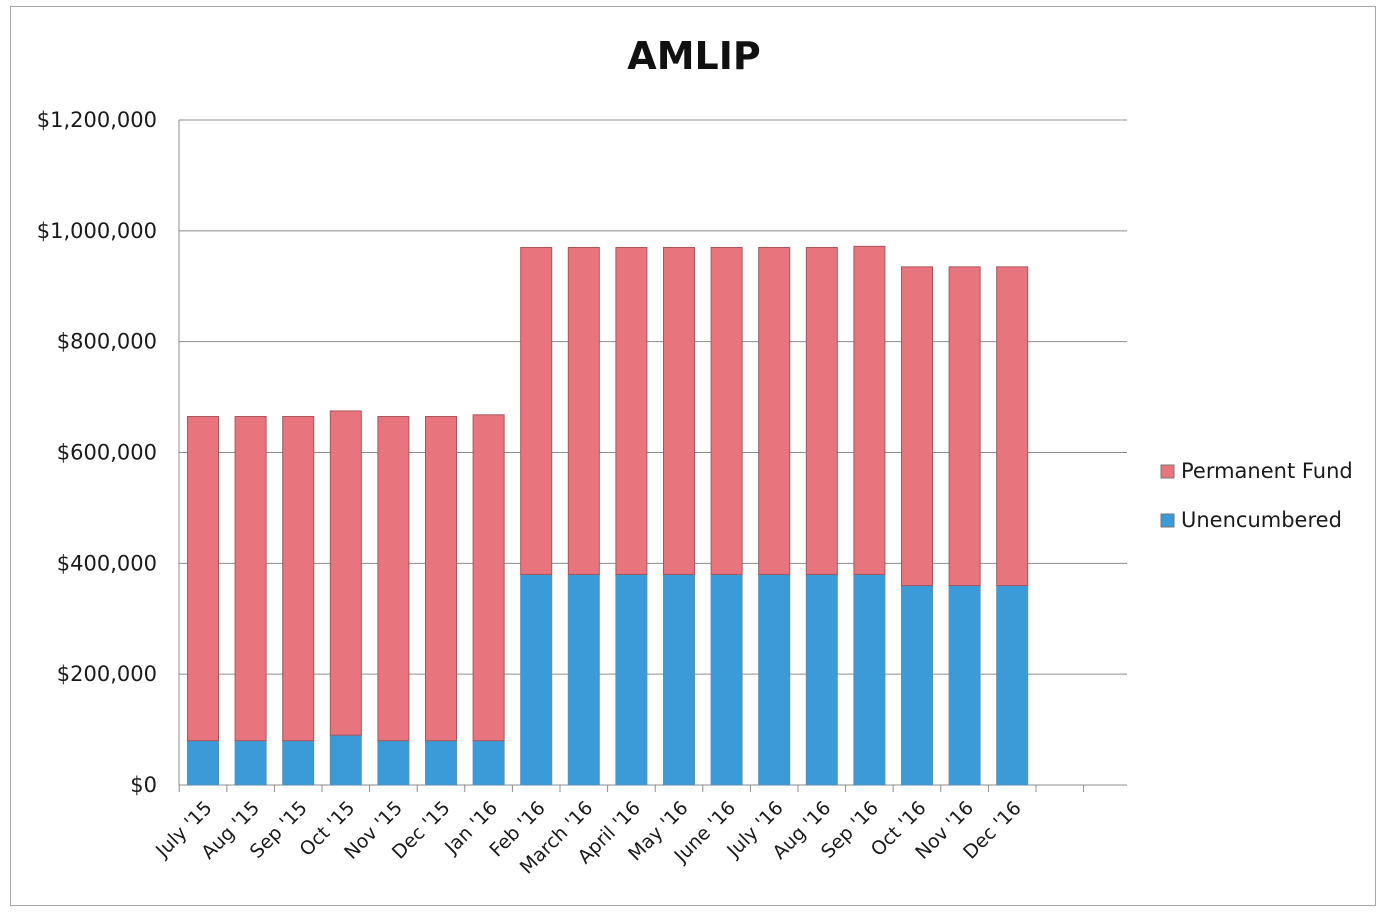 This screenshot has width=1385, height=915. What do you see at coordinates (1167, 471) in the screenshot?
I see `legend-key-permanent-fund` at bounding box center [1167, 471].